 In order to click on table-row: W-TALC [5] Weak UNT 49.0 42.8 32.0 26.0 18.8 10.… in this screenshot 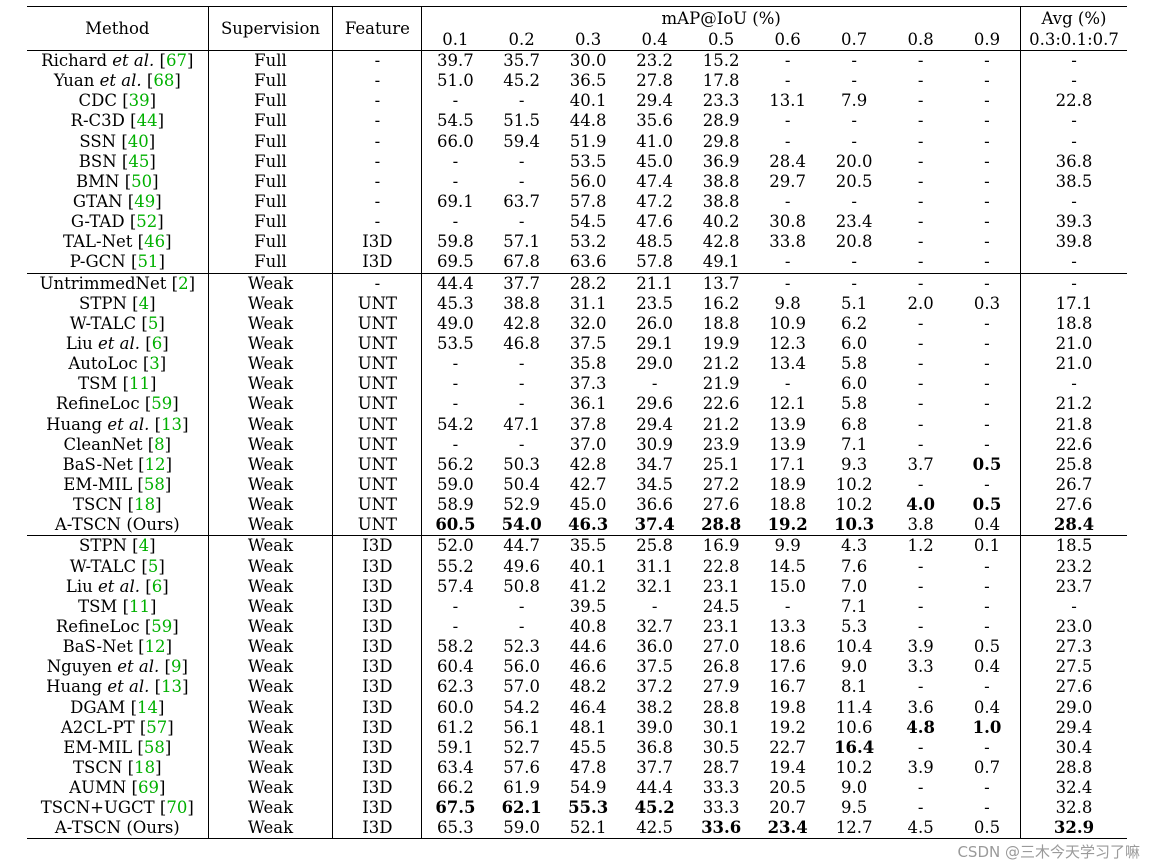, I will do `click(577, 323)`.